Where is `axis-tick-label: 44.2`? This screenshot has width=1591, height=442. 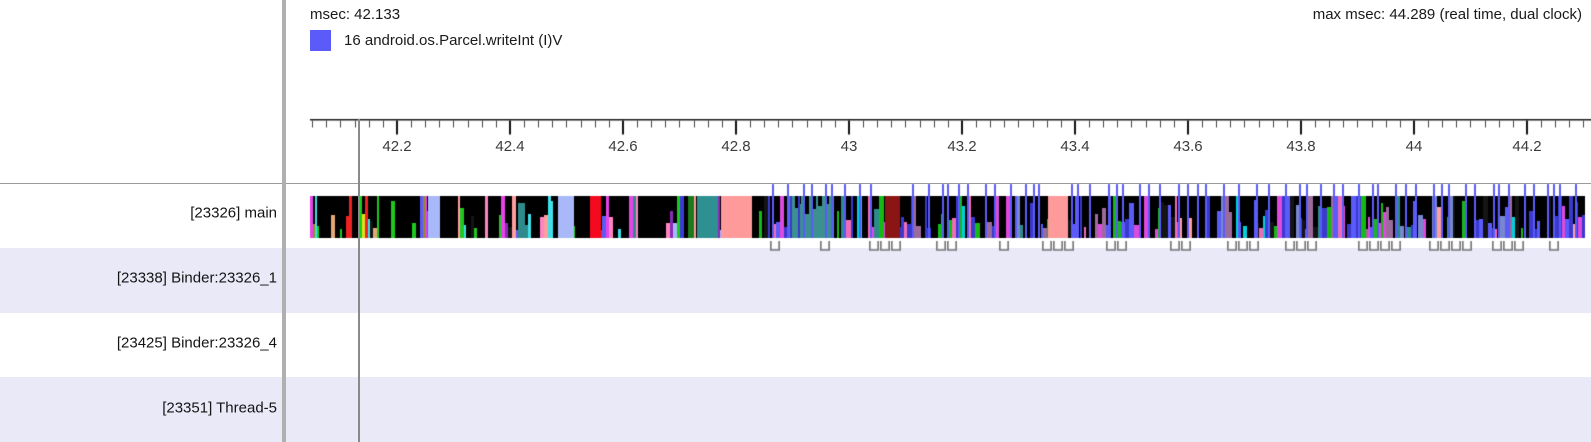
axis-tick-label: 44.2 is located at coordinates (1527, 146).